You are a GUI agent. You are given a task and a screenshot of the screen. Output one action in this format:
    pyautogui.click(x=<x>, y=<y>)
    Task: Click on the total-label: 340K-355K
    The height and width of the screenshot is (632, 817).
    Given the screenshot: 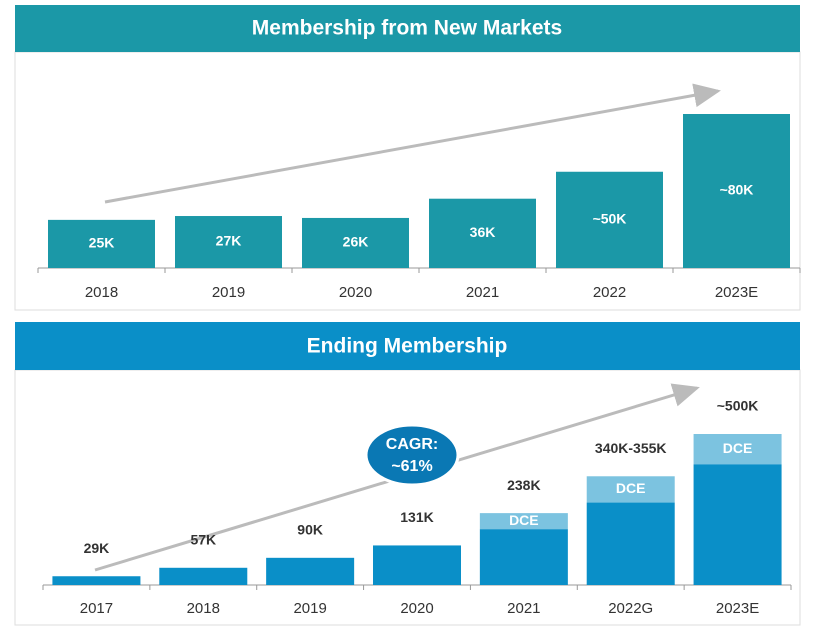 What is the action you would take?
    pyautogui.click(x=631, y=448)
    